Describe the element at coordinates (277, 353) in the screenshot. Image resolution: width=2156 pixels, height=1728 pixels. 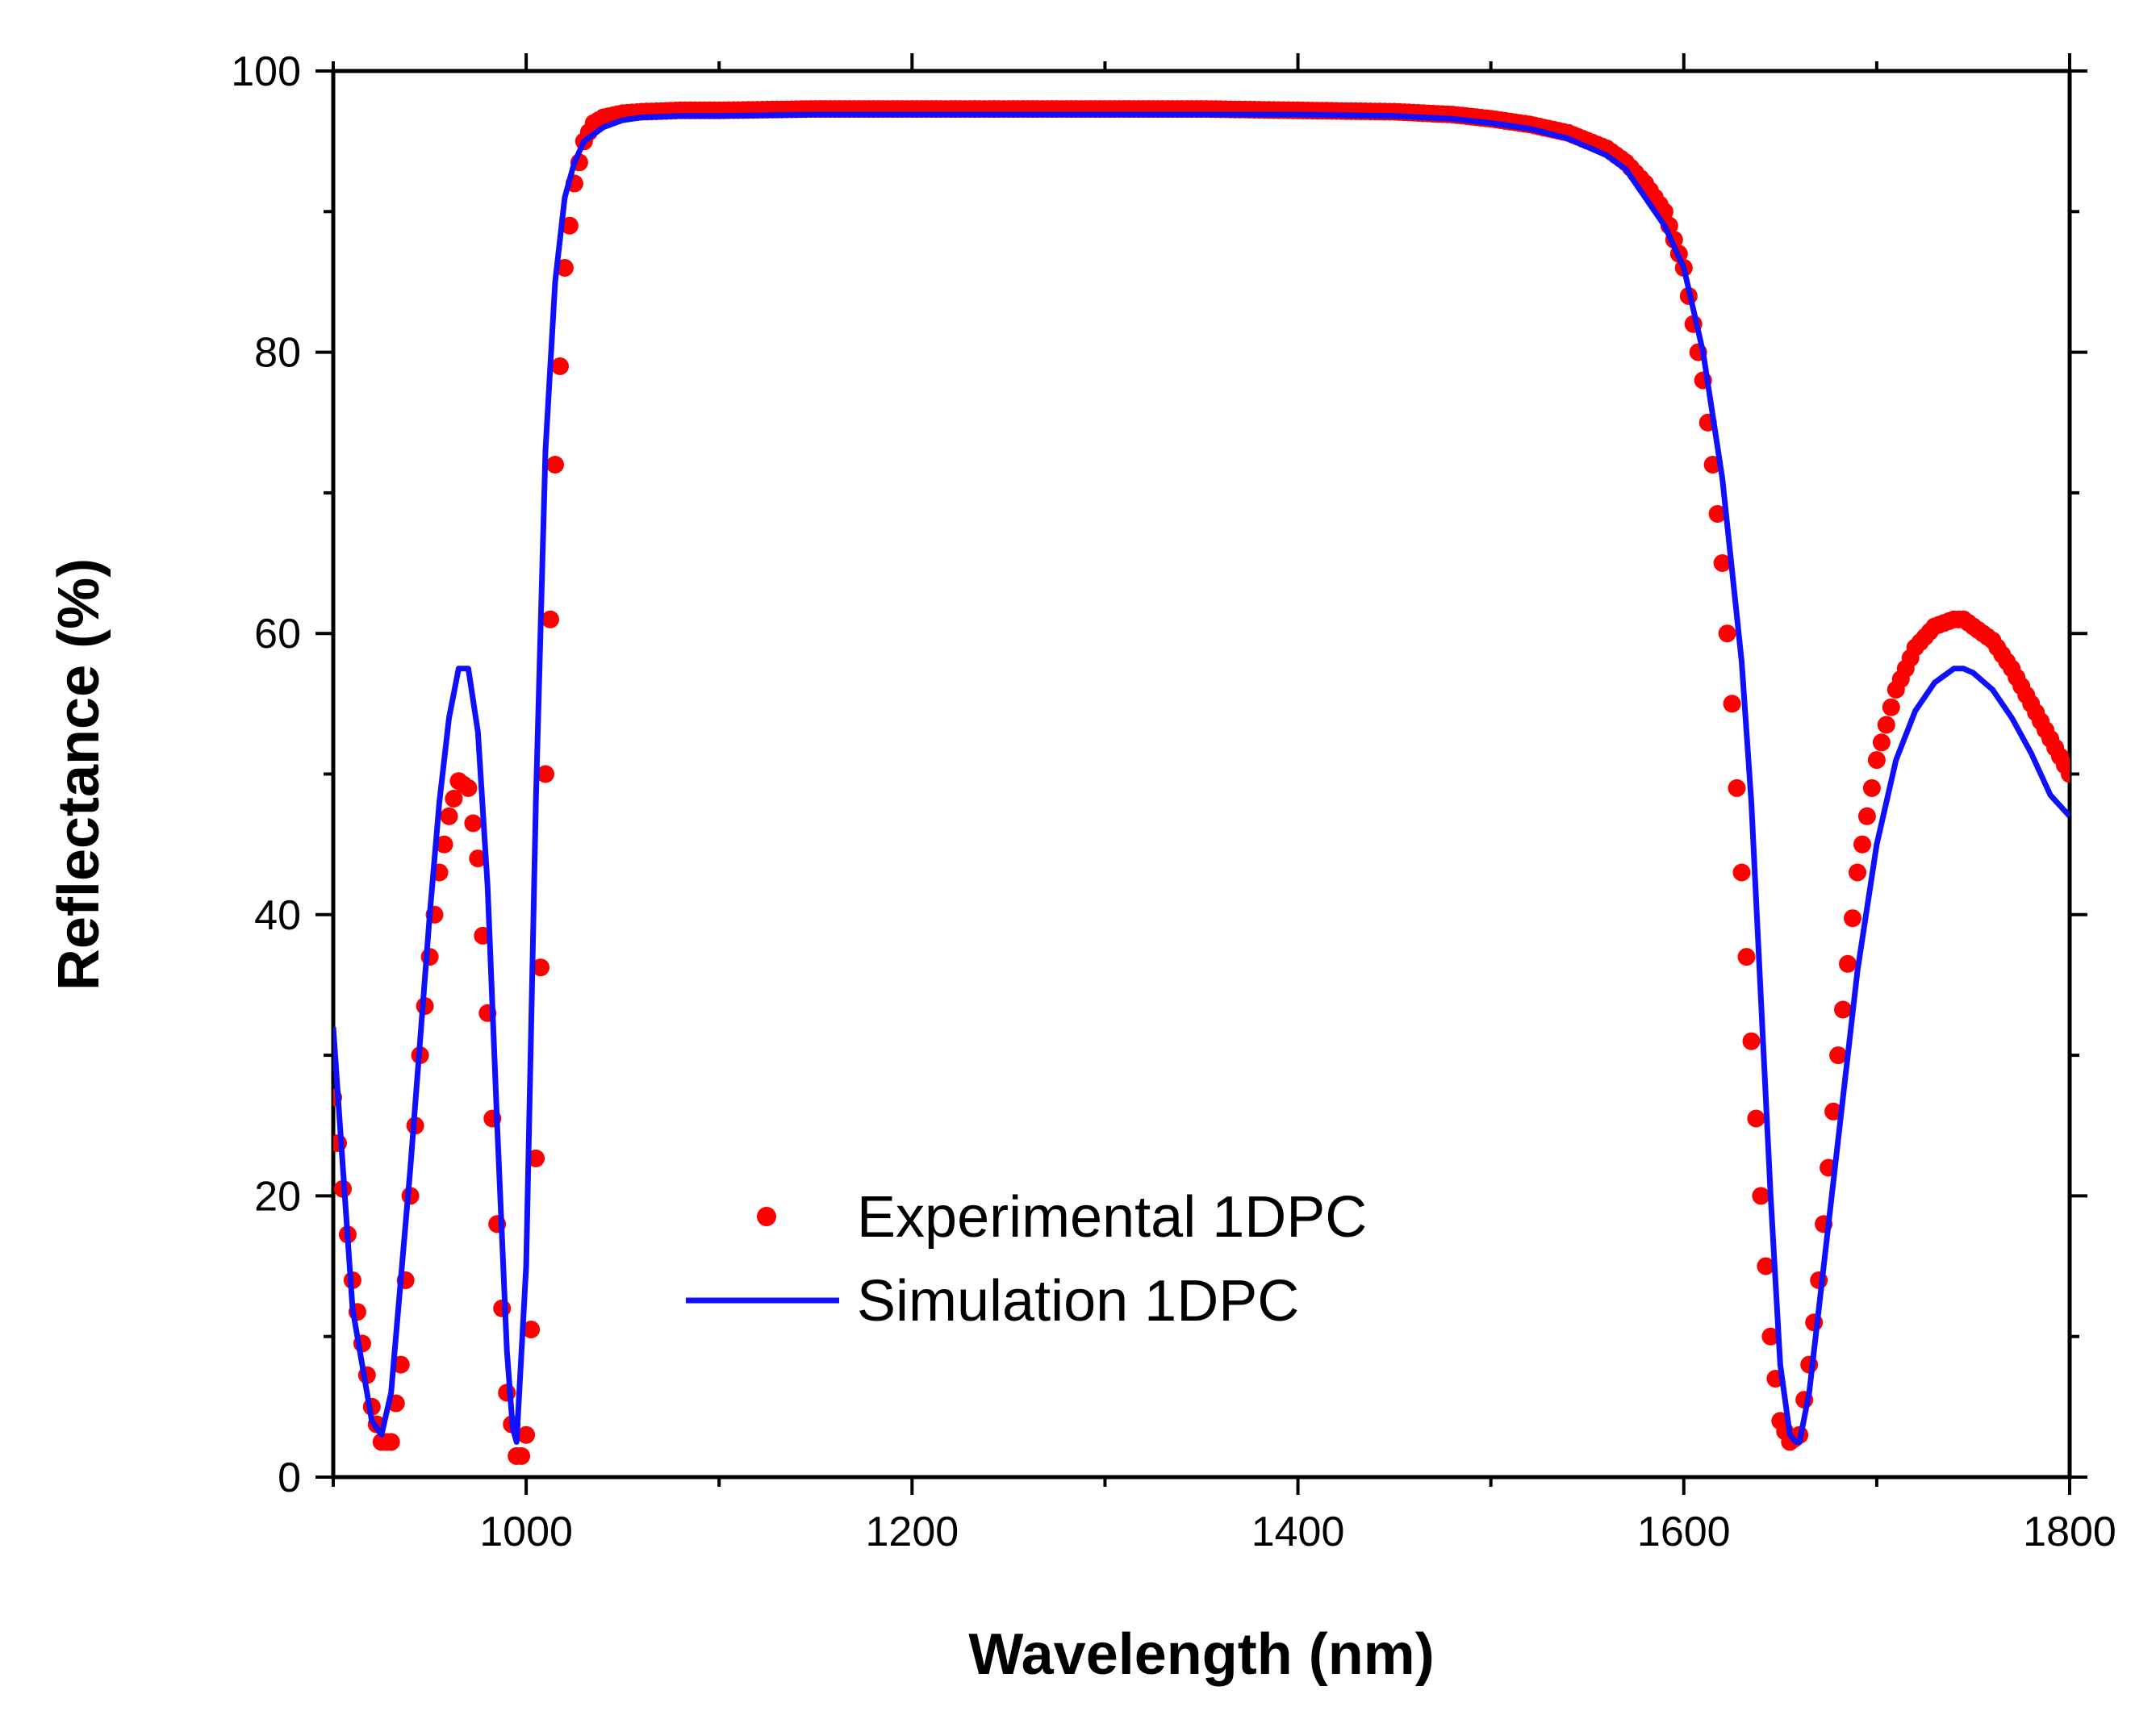
I see `y-tick-label: 80` at that location.